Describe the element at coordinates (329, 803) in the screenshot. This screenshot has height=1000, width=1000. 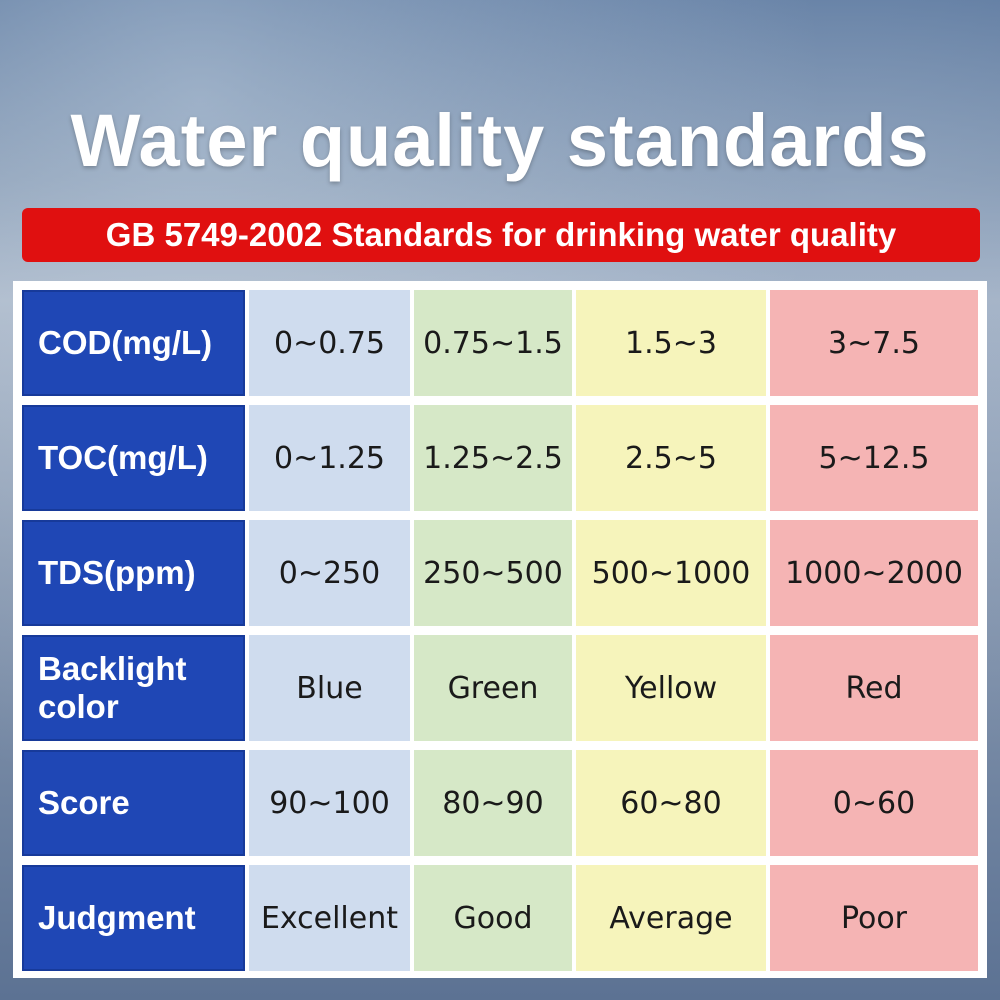
I see `cell-score-blue: 90~100` at that location.